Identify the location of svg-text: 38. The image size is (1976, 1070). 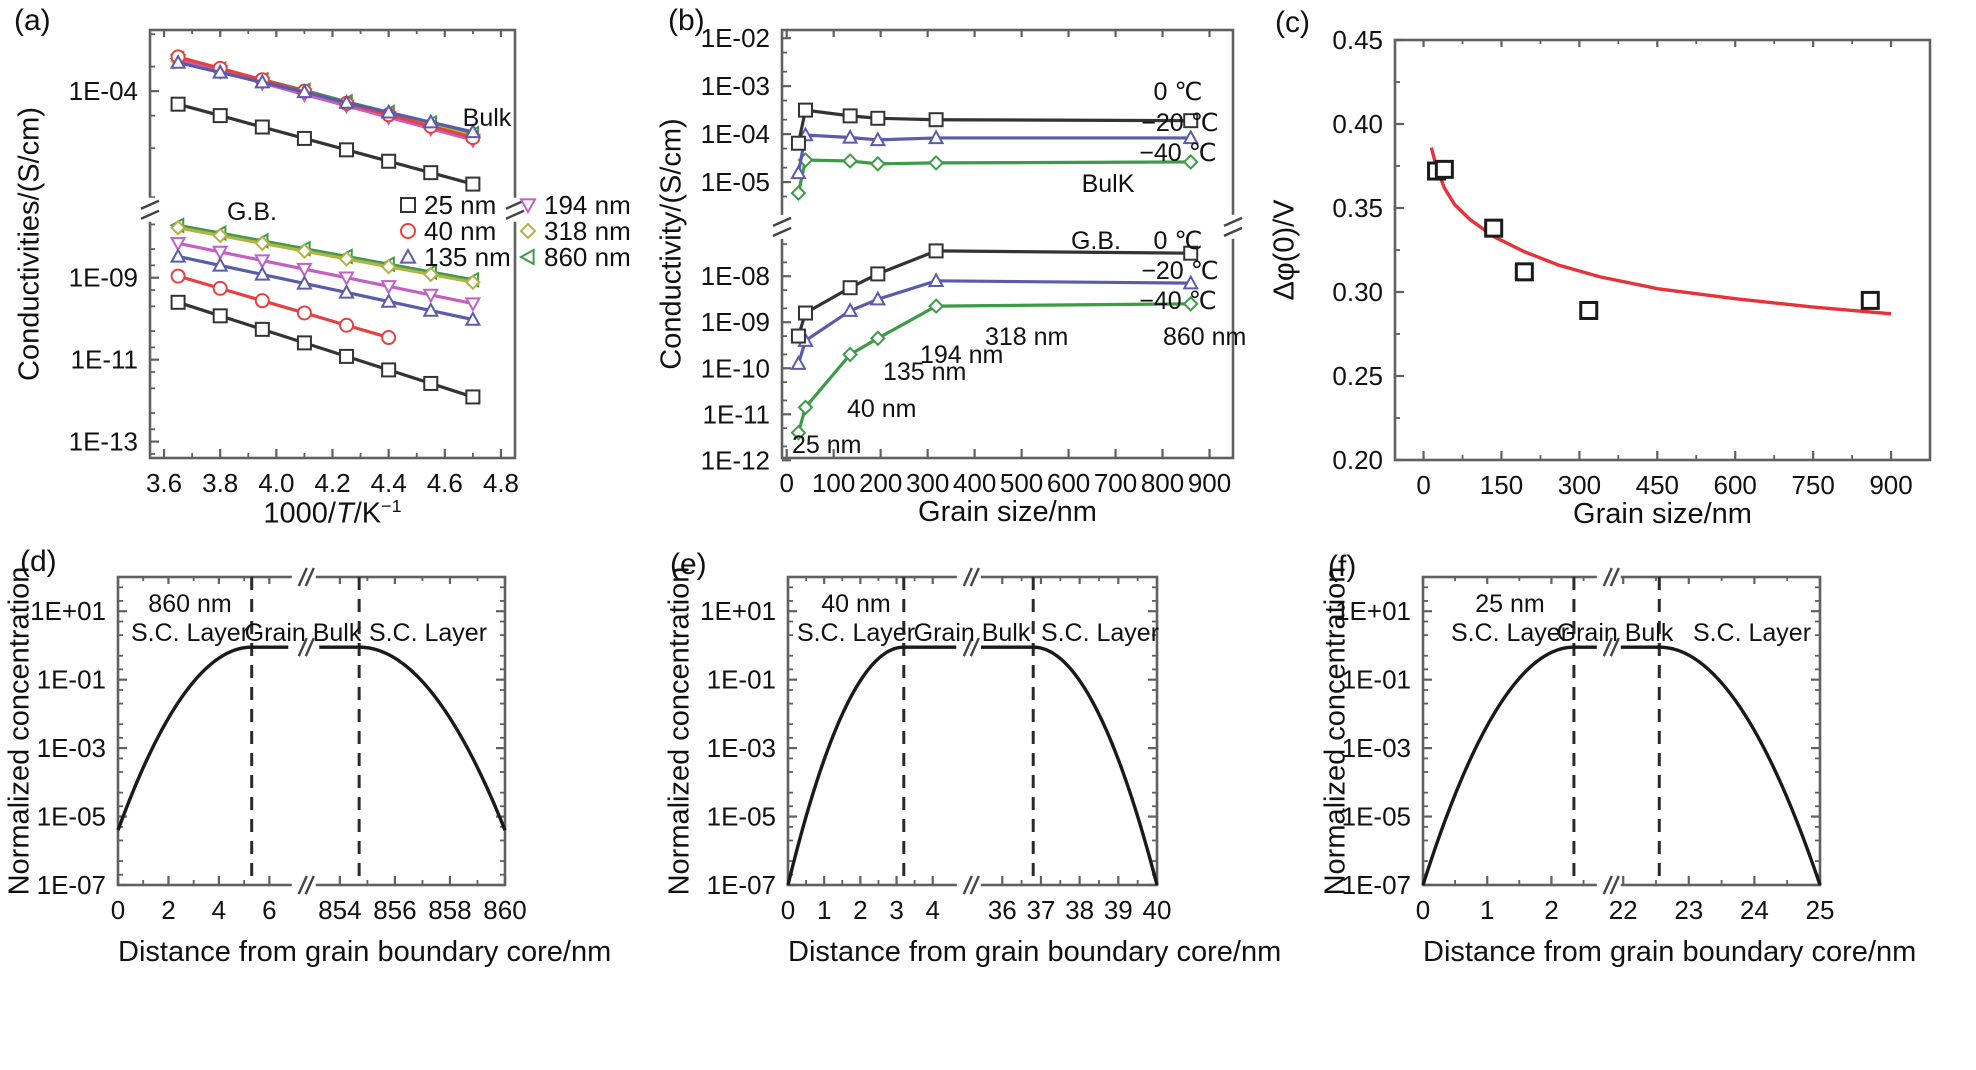
(1079, 910).